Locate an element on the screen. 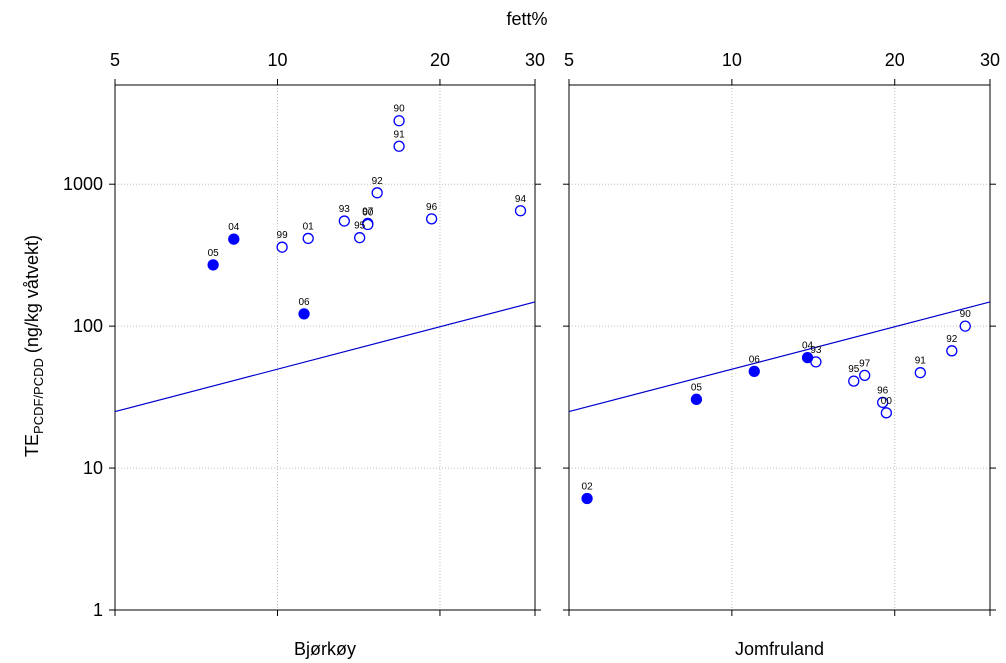  data-label-01: 01 is located at coordinates (309, 226).